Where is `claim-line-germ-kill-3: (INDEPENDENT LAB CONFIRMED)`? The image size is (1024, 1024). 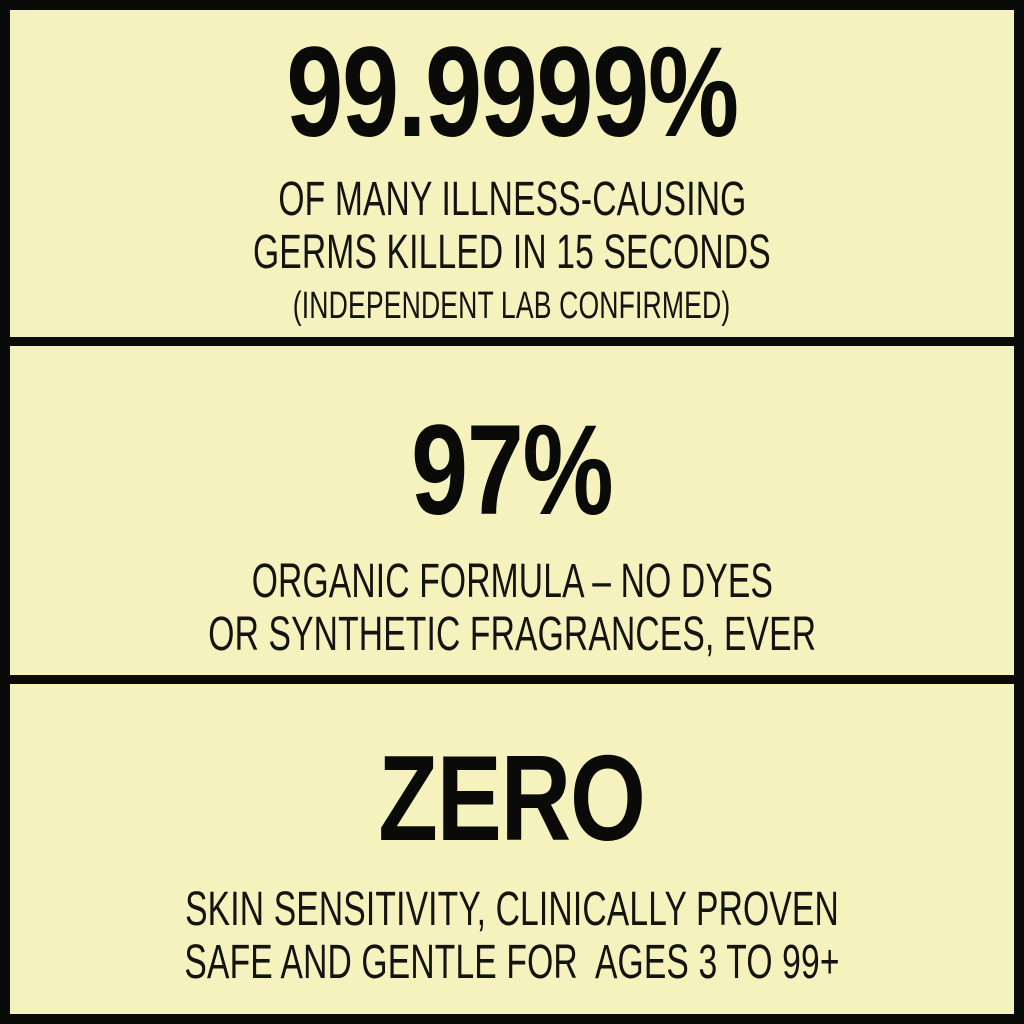
claim-line-germ-kill-3: (INDEPENDENT LAB CONFIRMED) is located at coordinates (512, 305).